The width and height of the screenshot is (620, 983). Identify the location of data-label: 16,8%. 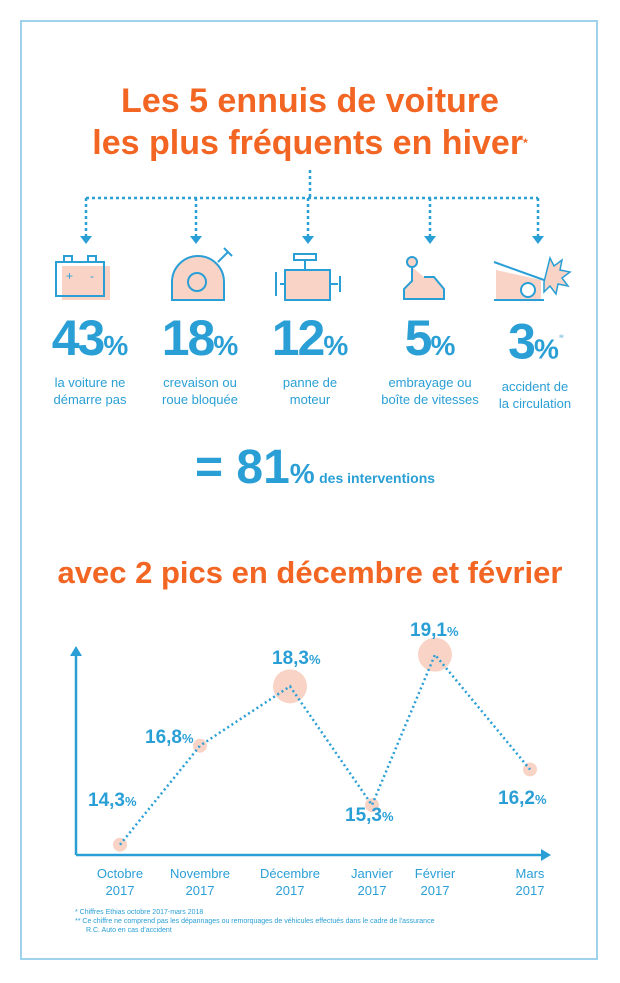
(169, 737).